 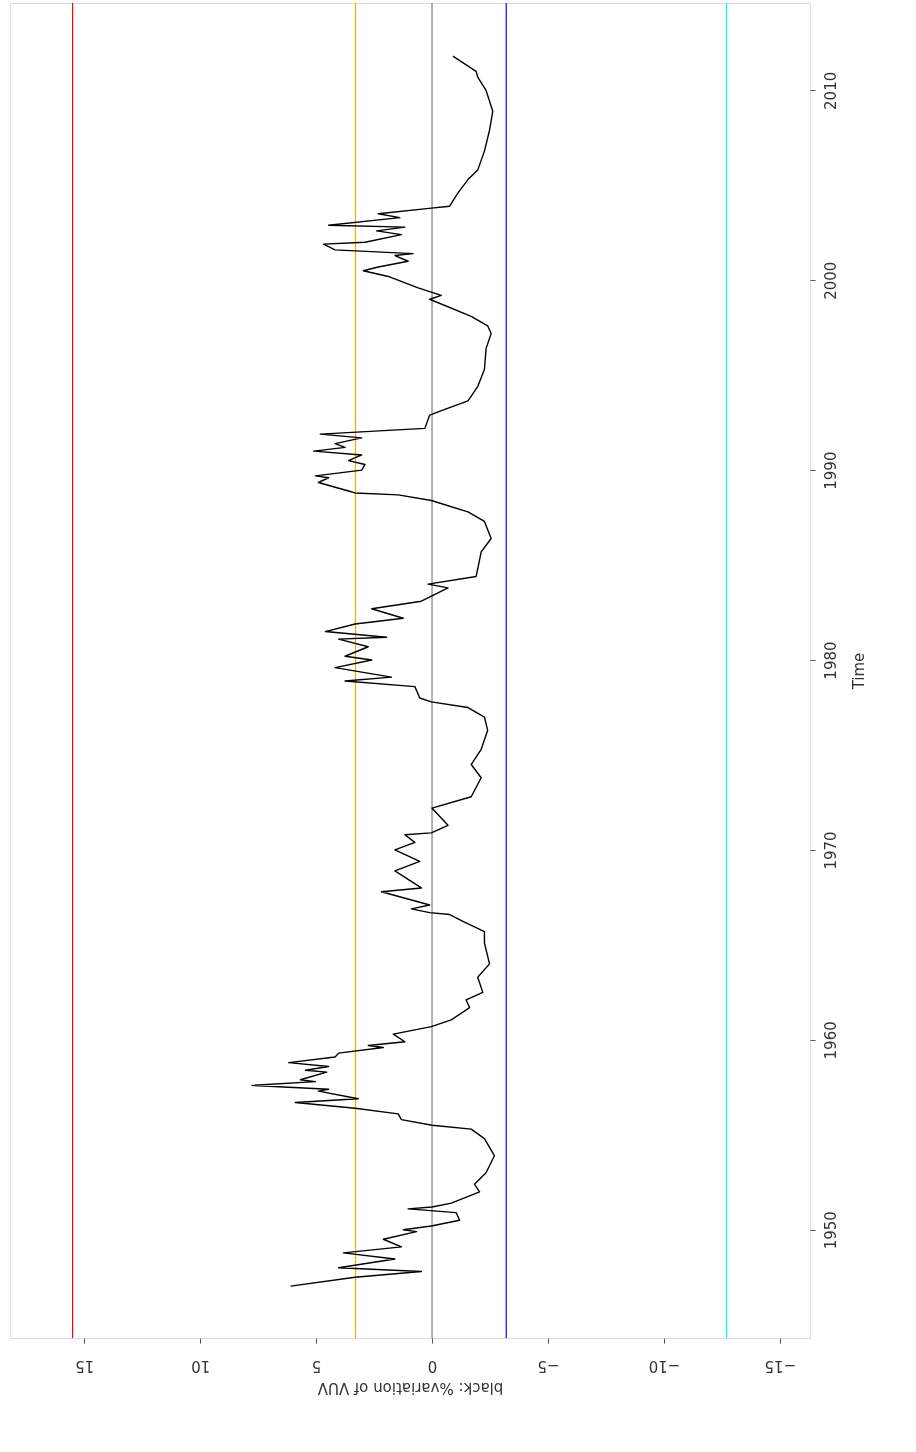 What do you see at coordinates (548, 1365) in the screenshot?
I see `x-tick-label: −5` at bounding box center [548, 1365].